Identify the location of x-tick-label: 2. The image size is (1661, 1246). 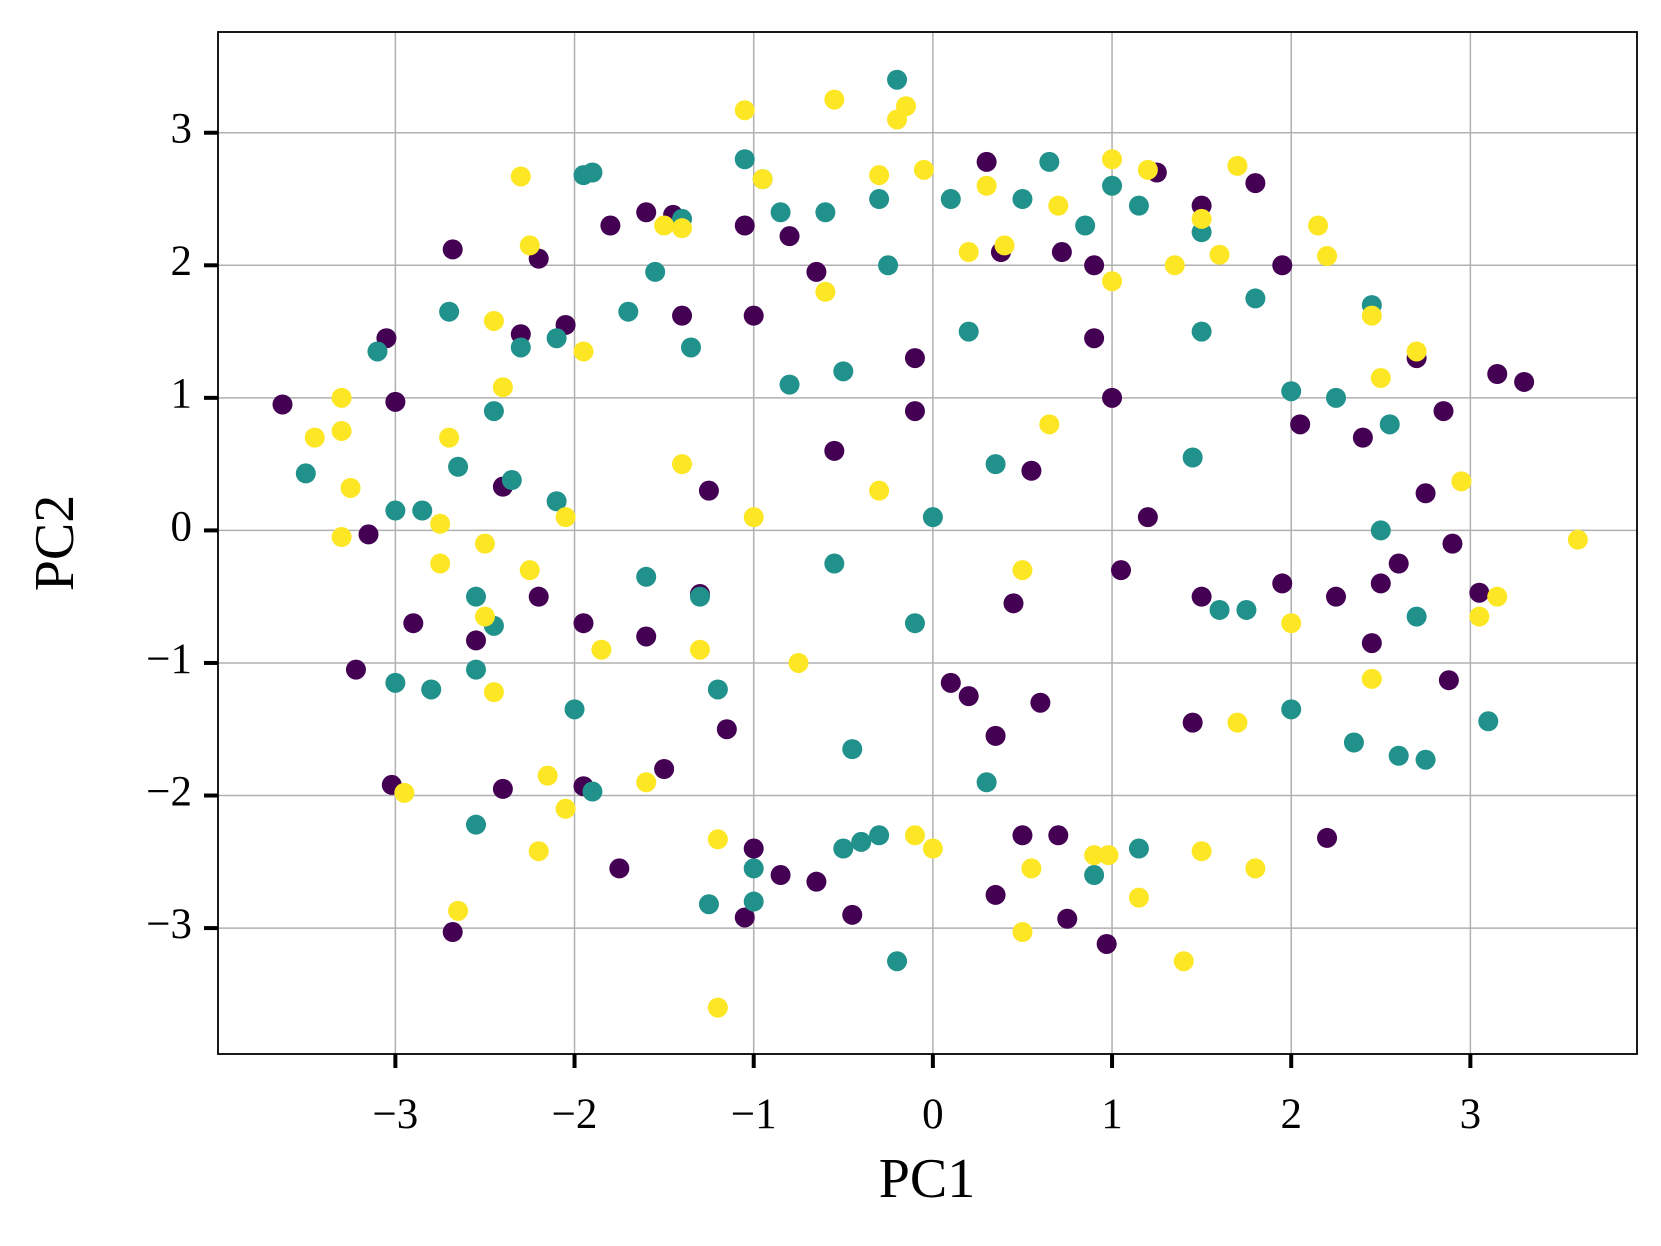
(1291, 1114).